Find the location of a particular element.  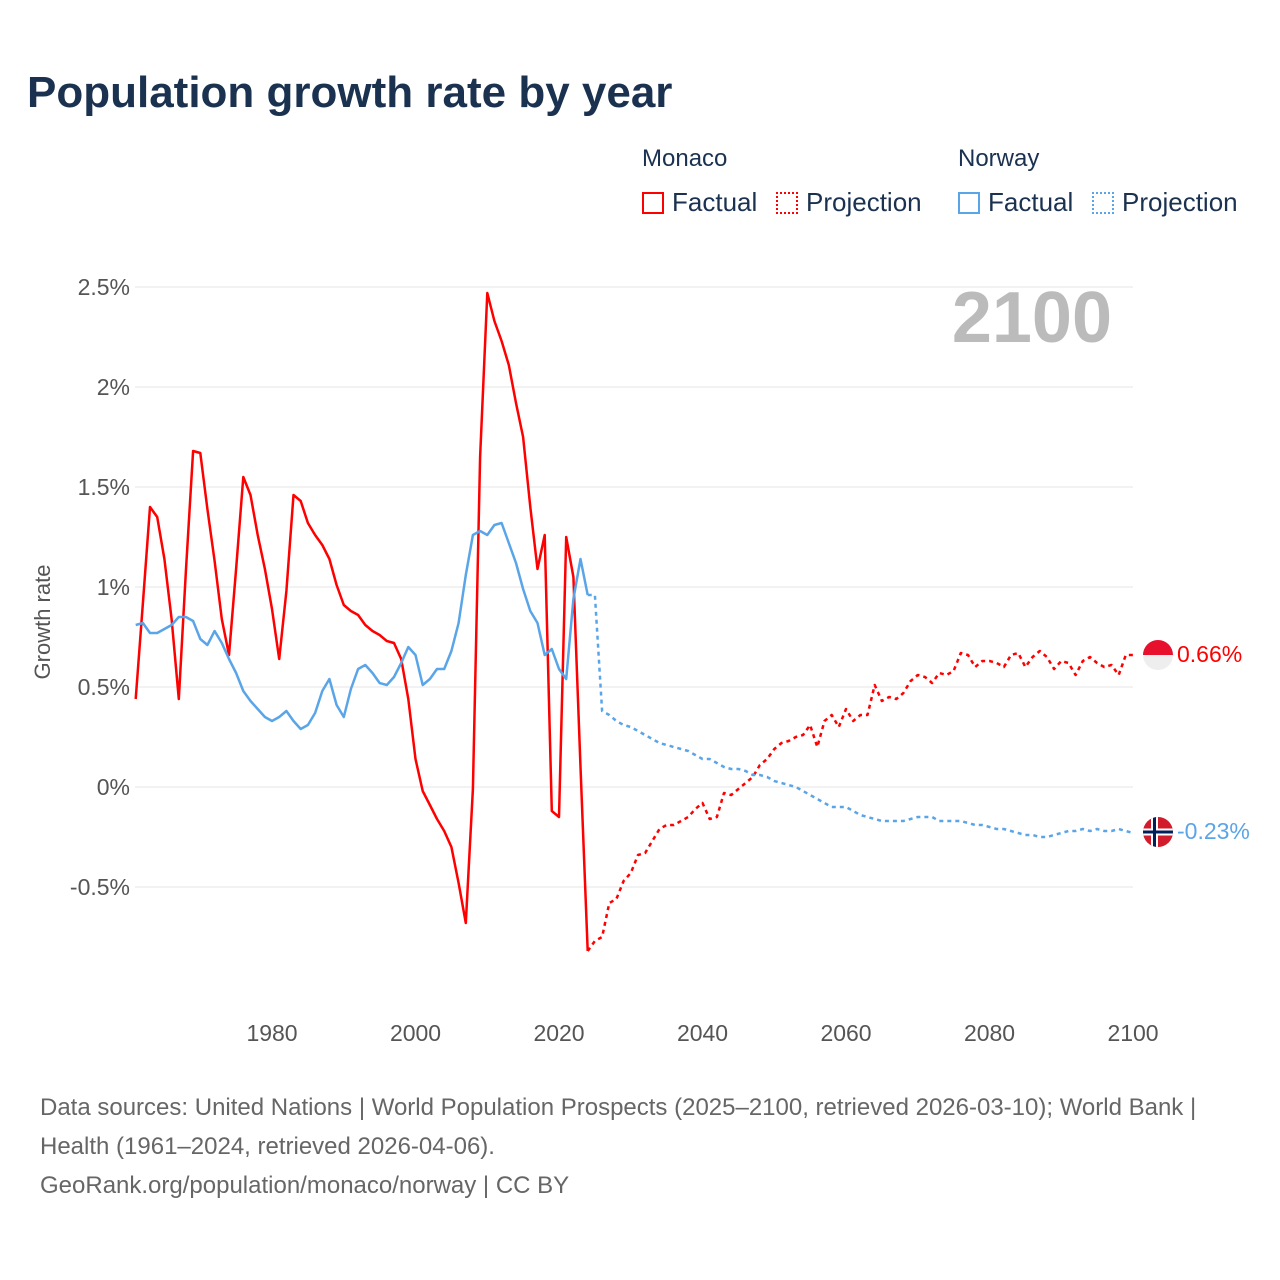

x-tick-label: 1980 is located at coordinates (271, 1033).